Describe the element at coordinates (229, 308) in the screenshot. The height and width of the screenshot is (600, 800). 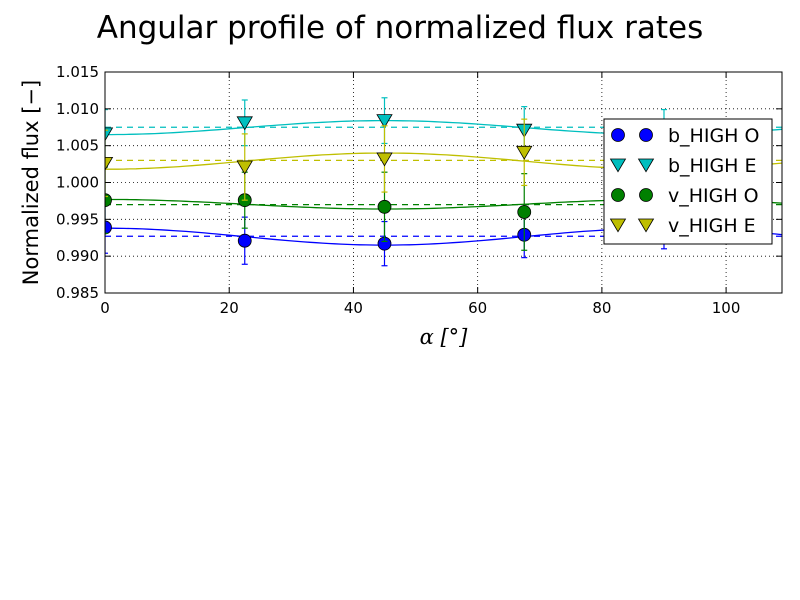
I see `x-tick-label: 20` at that location.